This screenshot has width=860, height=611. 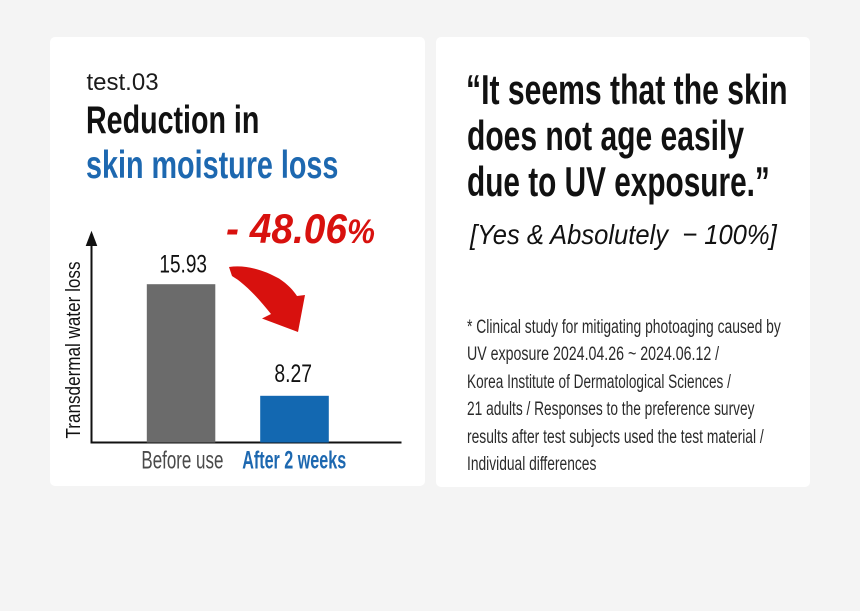 I want to click on svg-text: Before use, so click(x=182, y=461).